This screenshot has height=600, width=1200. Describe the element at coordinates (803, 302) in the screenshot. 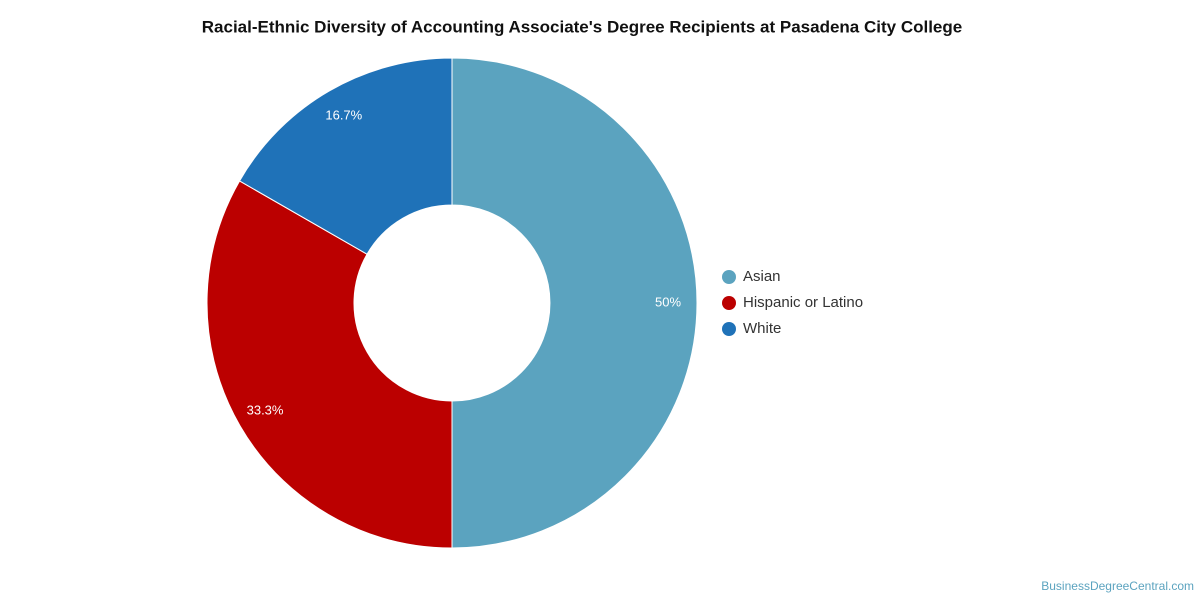

I see `legend-label: Hispanic or Latino` at that location.